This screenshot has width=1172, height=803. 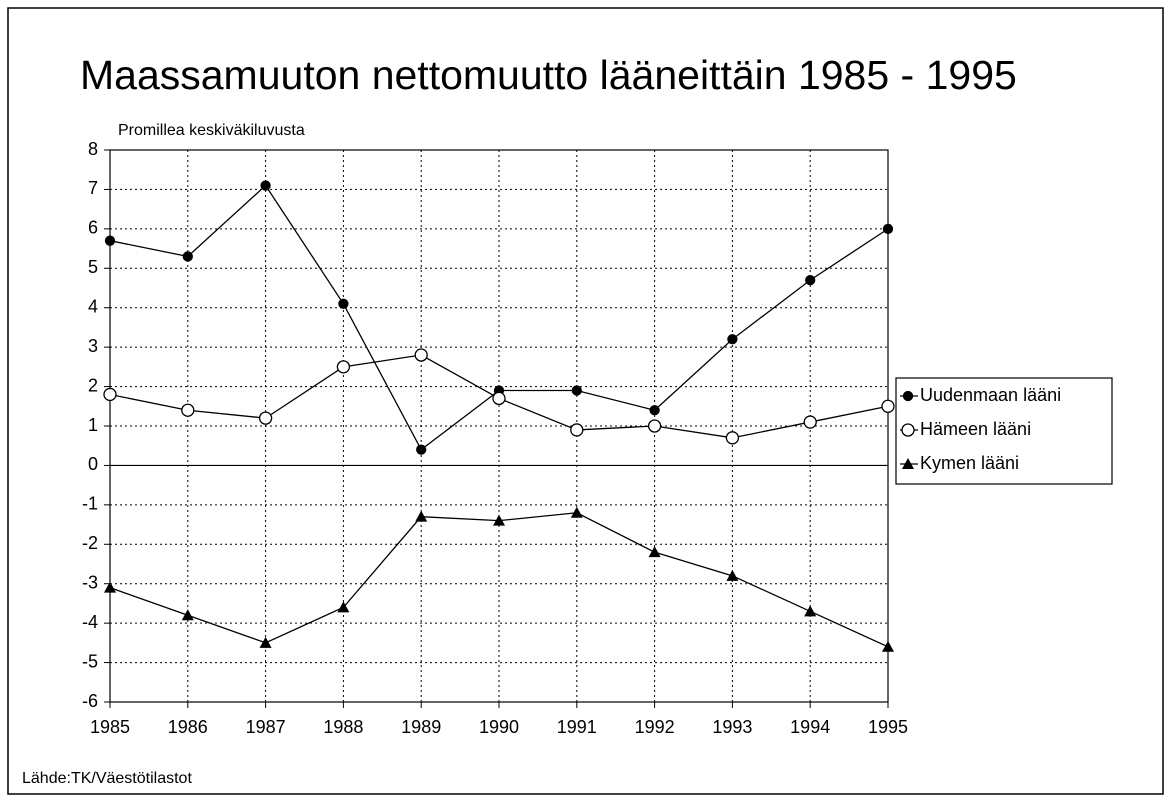 I want to click on x-tick-label: 1986, so click(x=188, y=727).